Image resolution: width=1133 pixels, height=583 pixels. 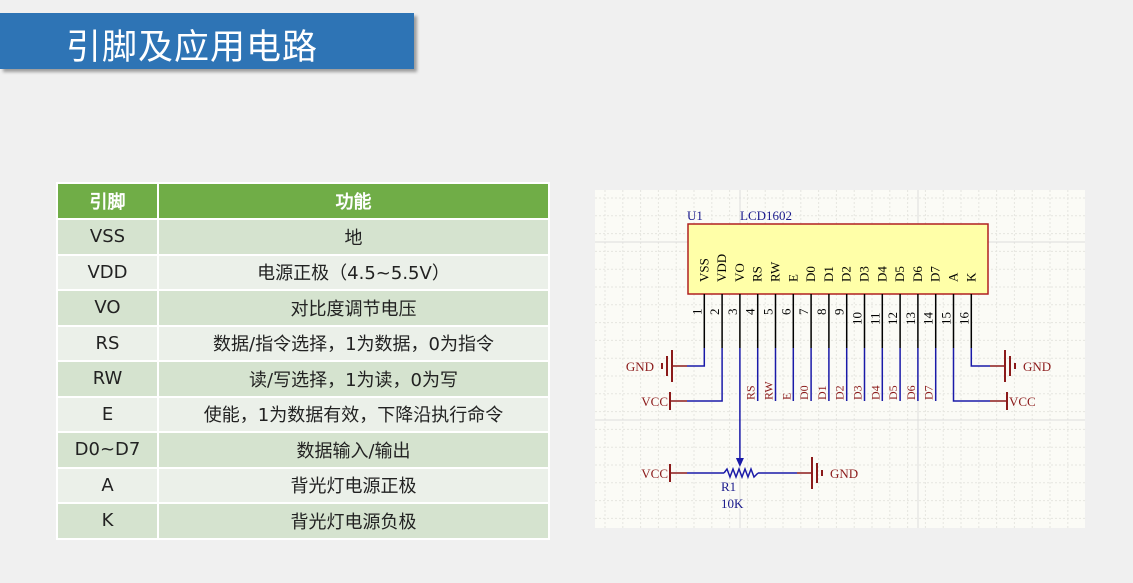 I want to click on pin-name: D3, so click(x=864, y=274).